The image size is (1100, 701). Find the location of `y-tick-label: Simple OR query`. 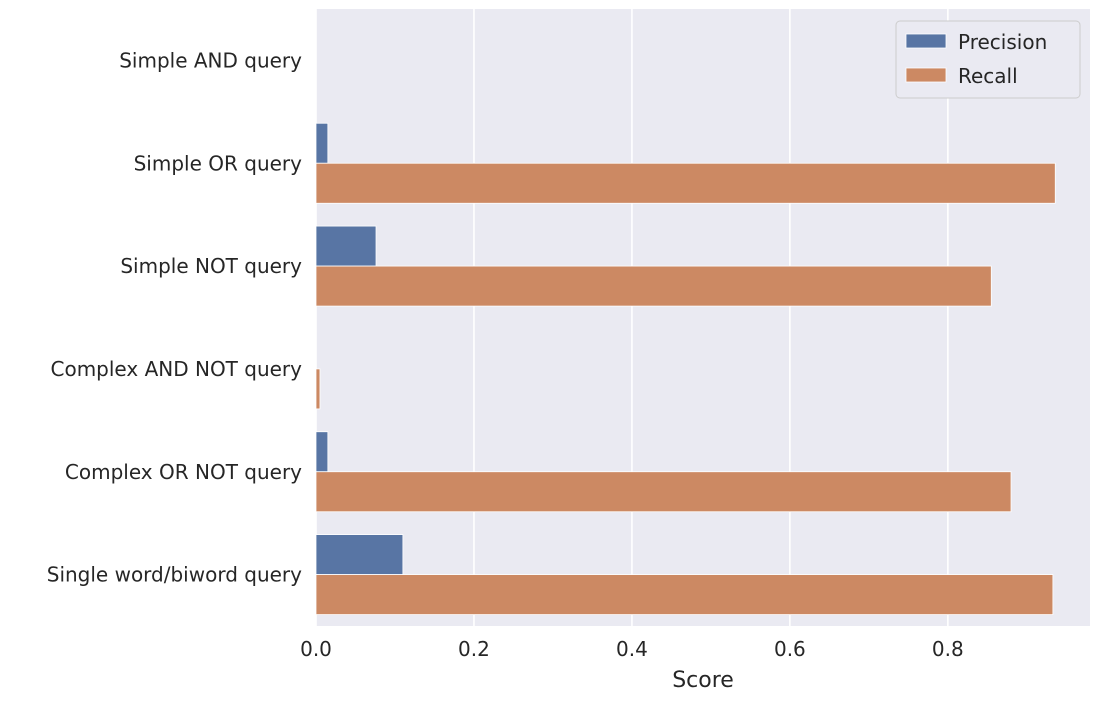

y-tick-label: Simple OR query is located at coordinates (218, 163).